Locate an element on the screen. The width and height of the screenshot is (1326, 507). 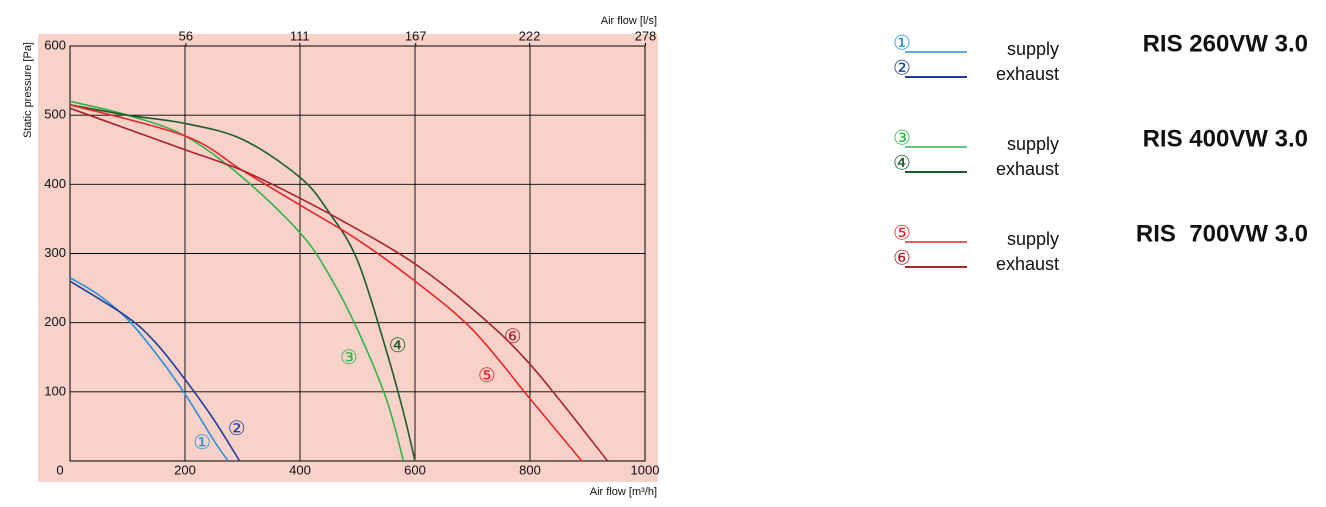
x-tick-label: 600 is located at coordinates (415, 469).